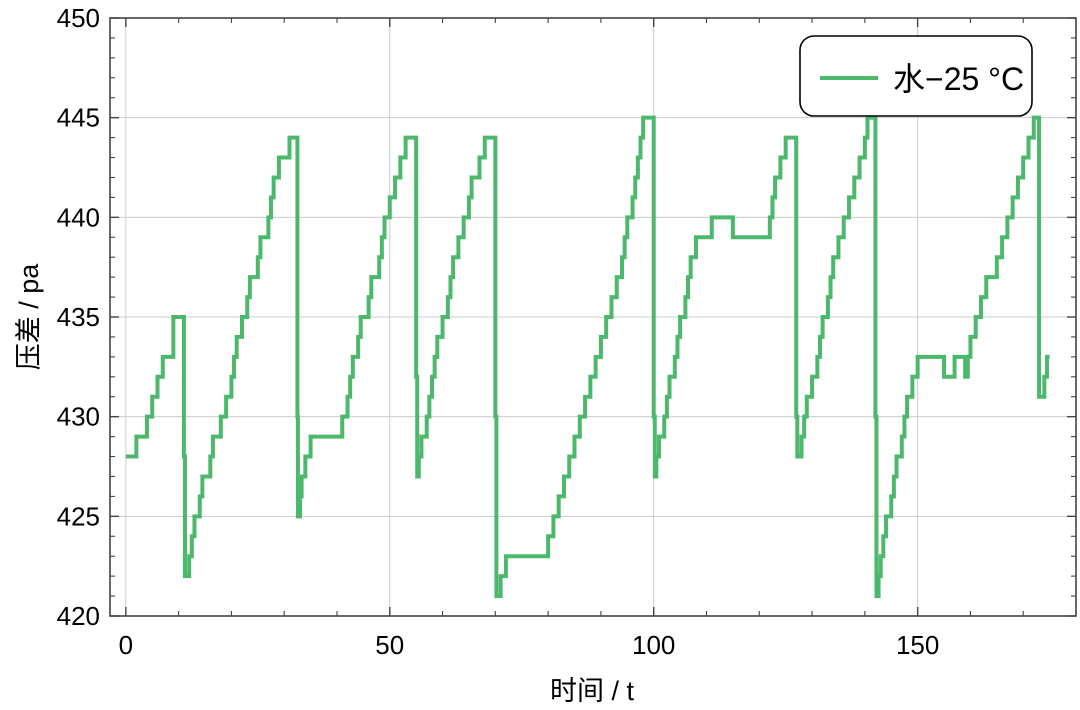 This screenshot has height=710, width=1080. I want to click on y-tick-label: 440, so click(78, 217).